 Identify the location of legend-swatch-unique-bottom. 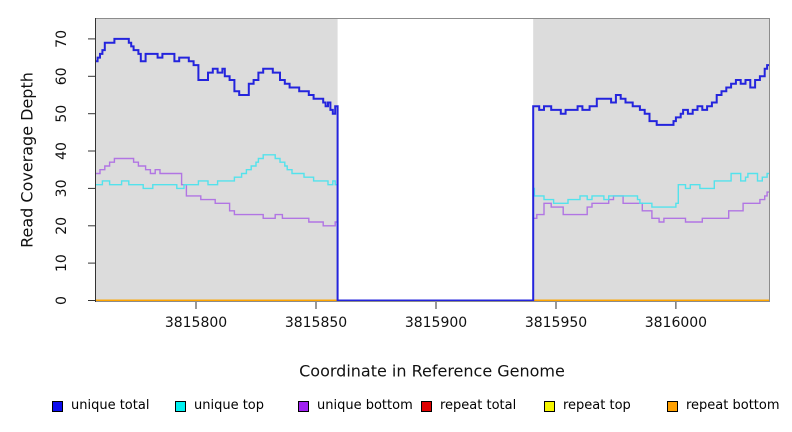
(303, 406).